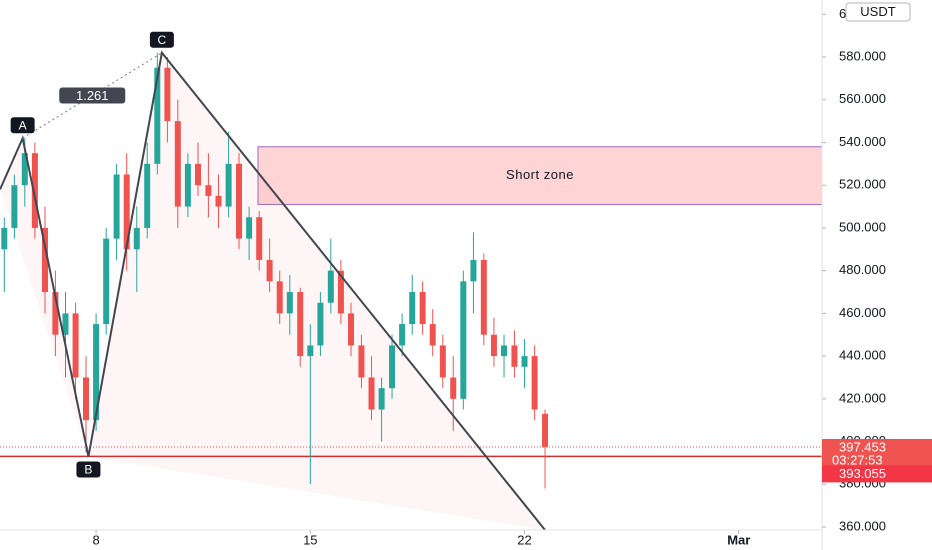 This screenshot has height=550, width=932. What do you see at coordinates (310, 539) in the screenshot?
I see `x-tick-label: 15` at bounding box center [310, 539].